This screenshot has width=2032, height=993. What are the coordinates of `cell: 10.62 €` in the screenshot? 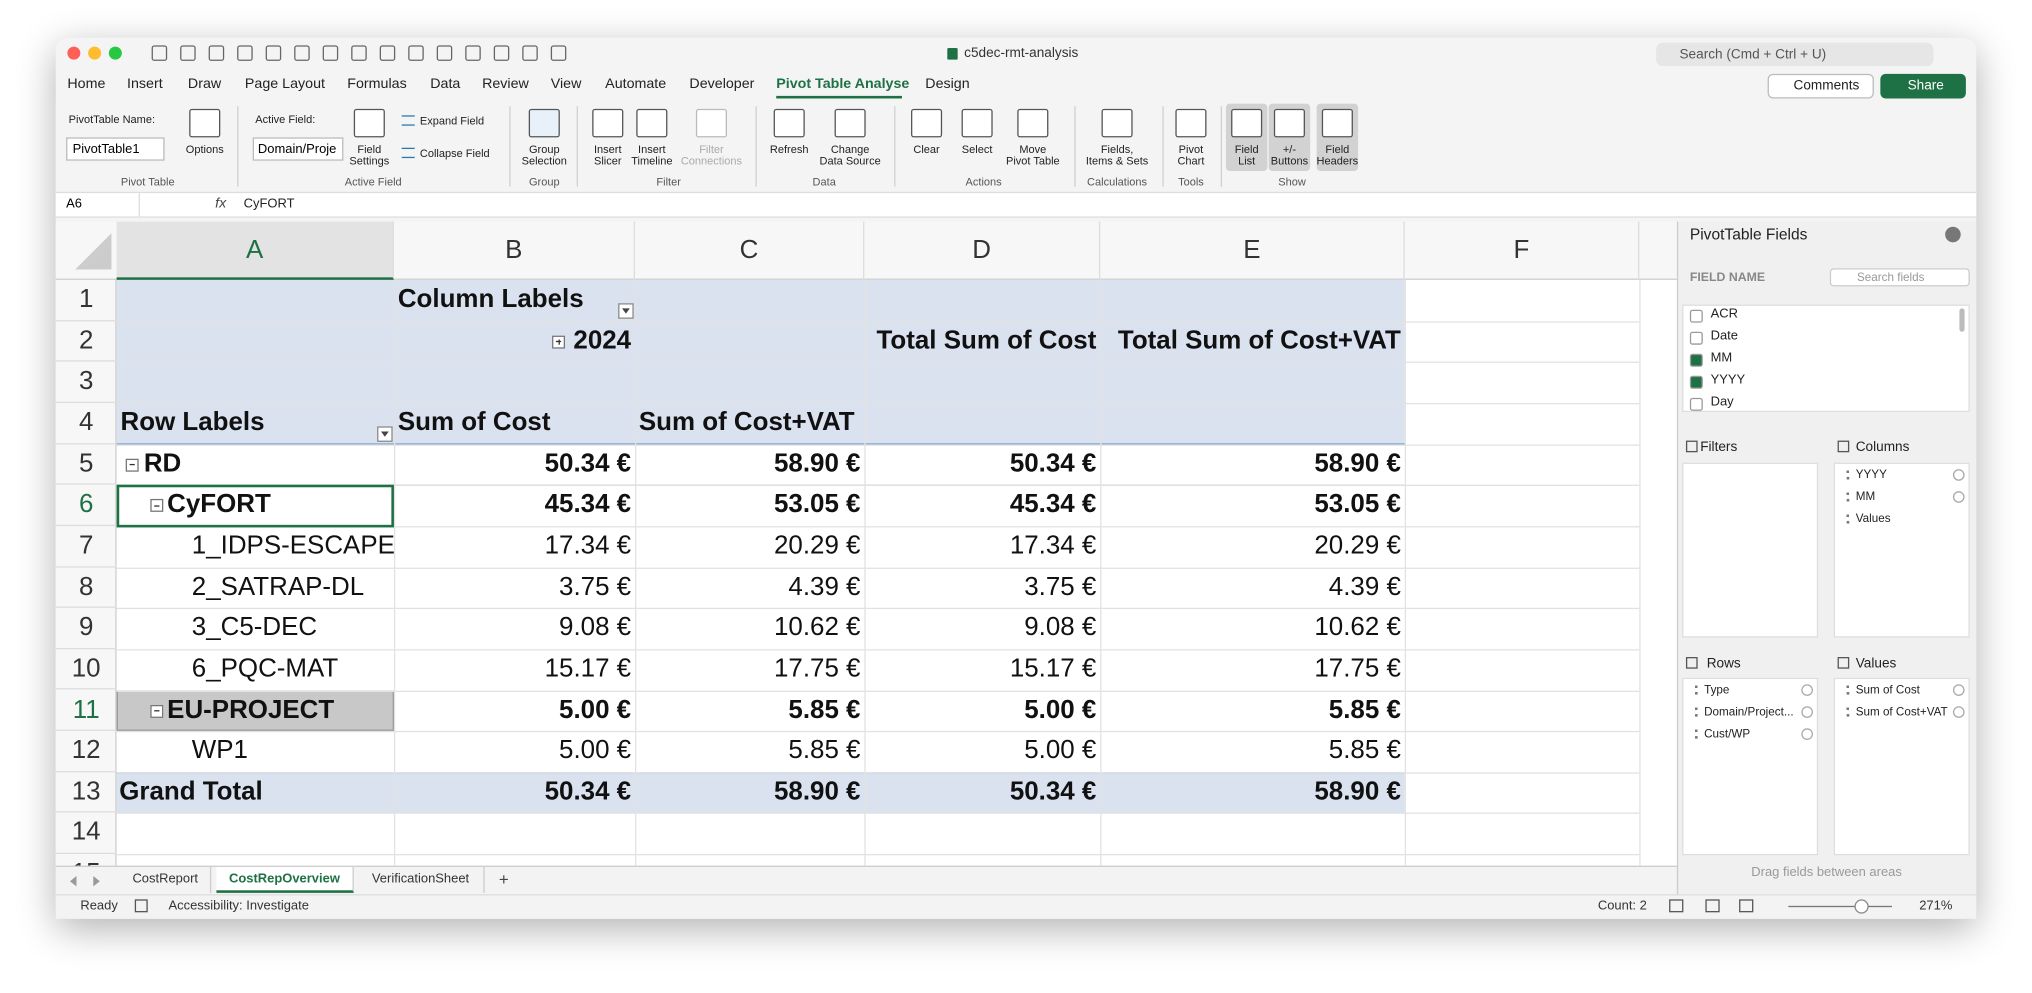 It's located at (817, 627).